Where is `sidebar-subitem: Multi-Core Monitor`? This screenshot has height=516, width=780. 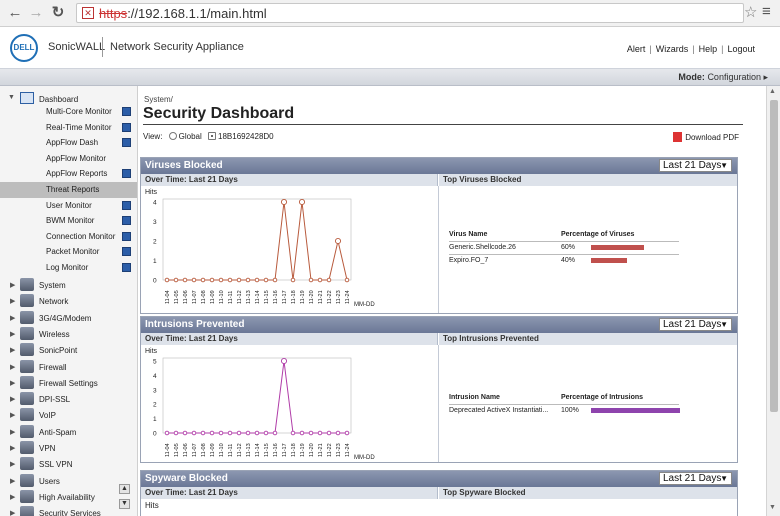 sidebar-subitem: Multi-Core Monitor is located at coordinates (68, 112).